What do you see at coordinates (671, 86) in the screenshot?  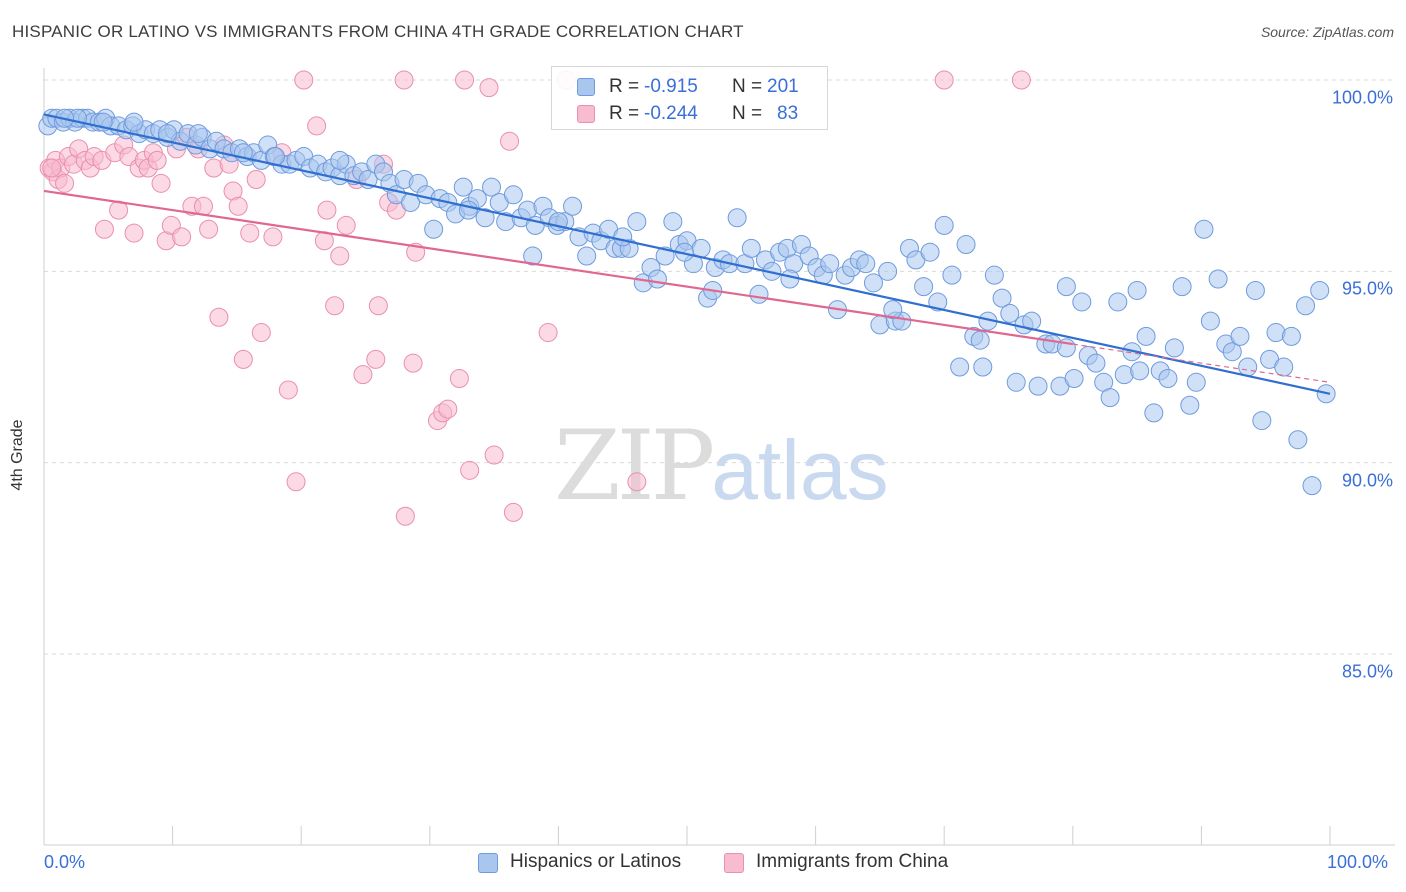 I see `legend-r-value: -0.915` at bounding box center [671, 86].